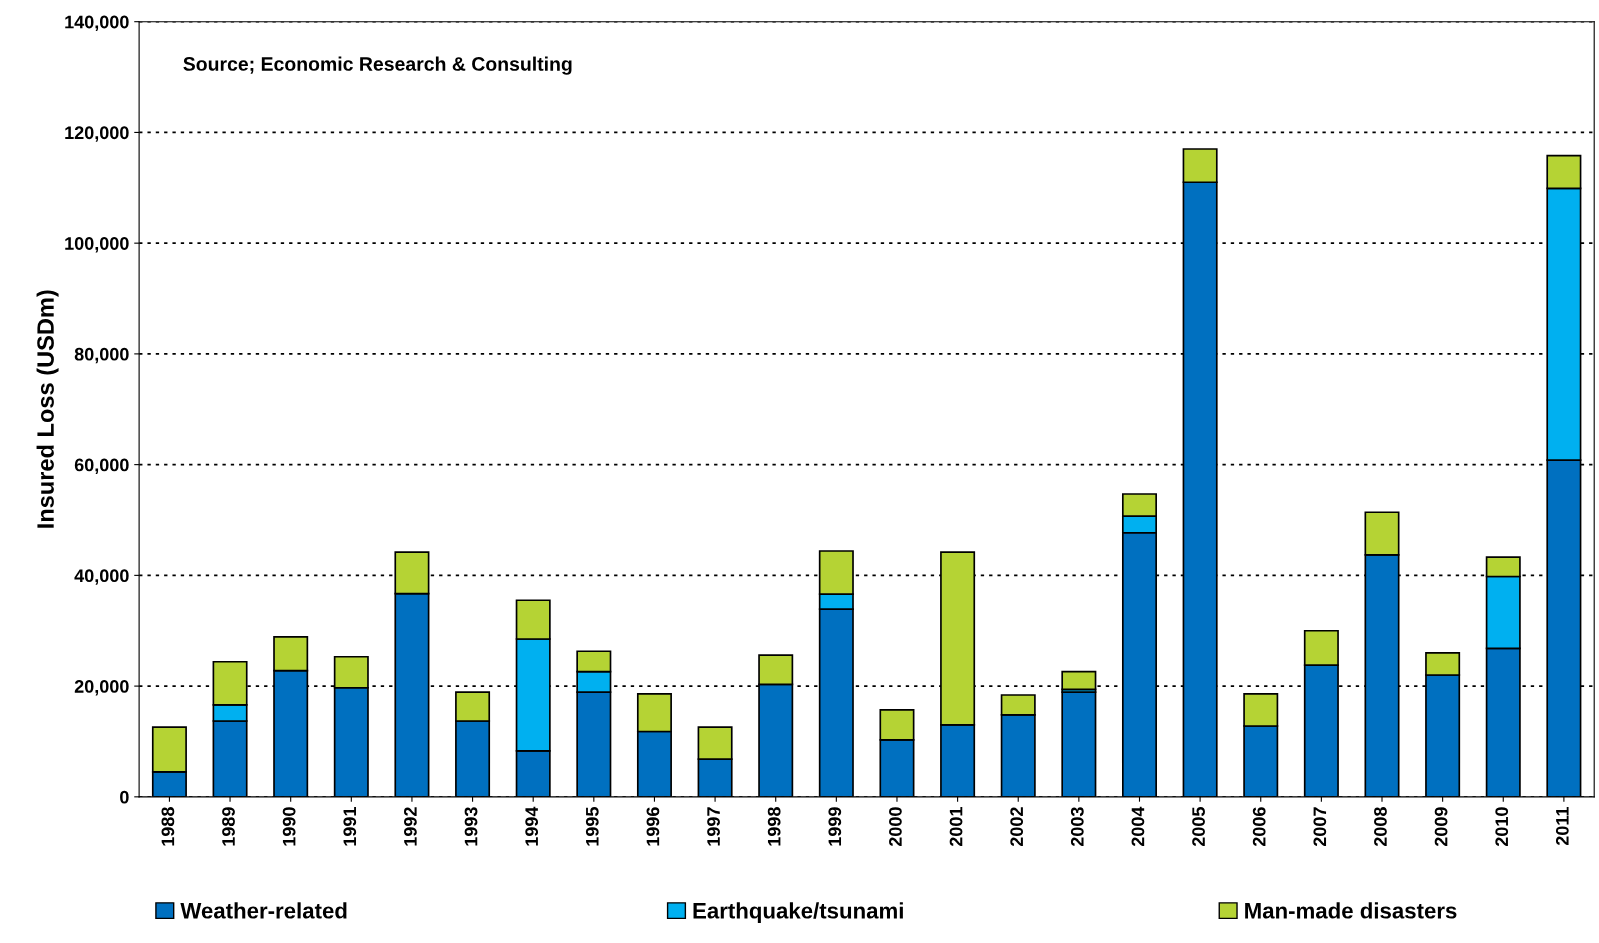 The height and width of the screenshot is (943, 1599). I want to click on legend-label: Weather-related, so click(263, 910).